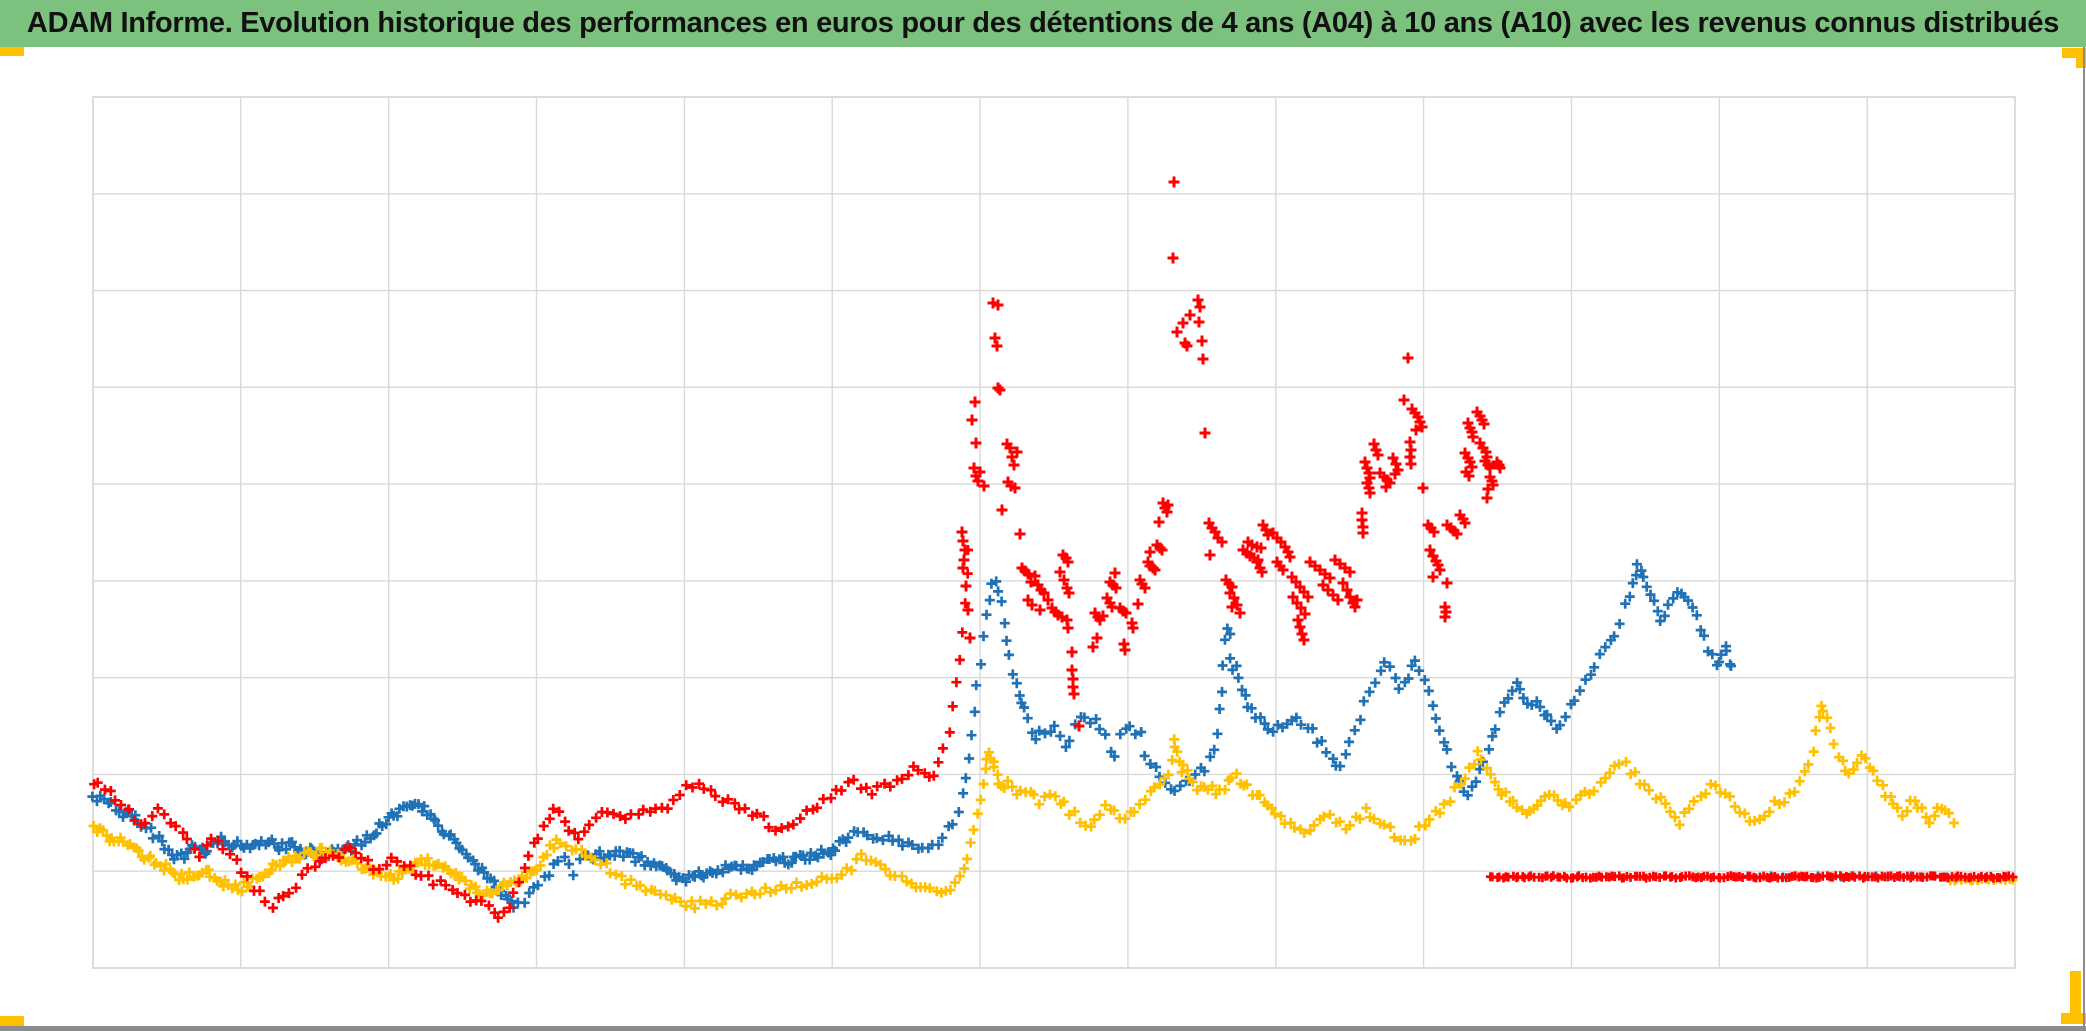  What do you see at coordinates (2074, 53) in the screenshot?
I see `corner-accent-top-right` at bounding box center [2074, 53].